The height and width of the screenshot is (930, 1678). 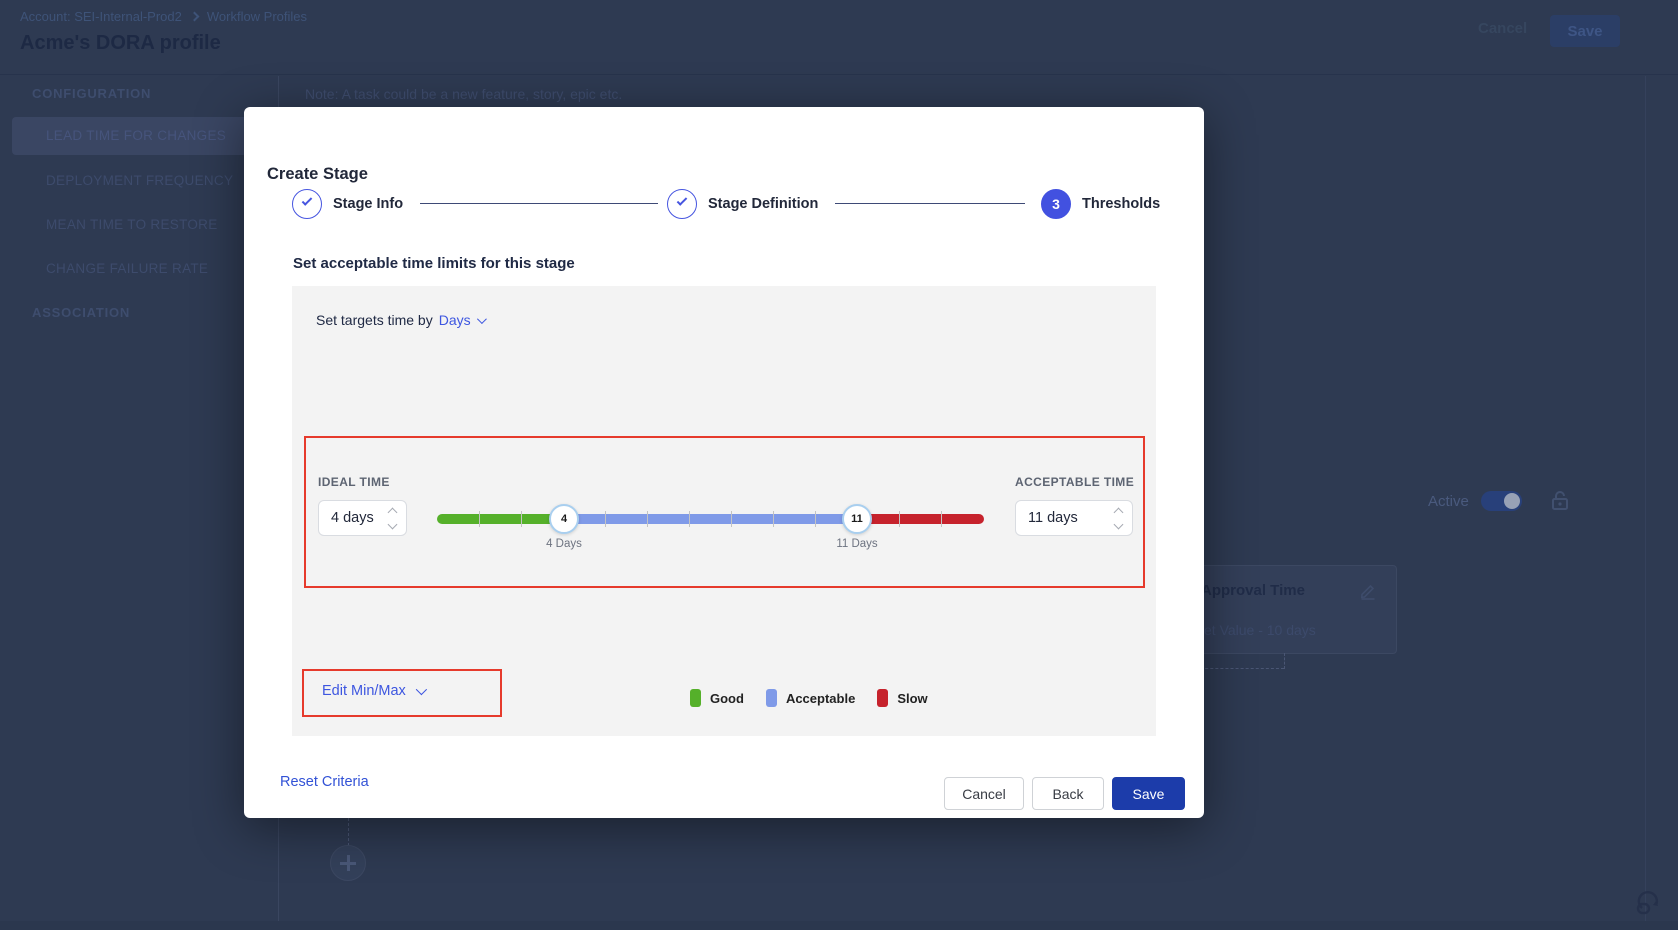 What do you see at coordinates (1645, 503) in the screenshot?
I see `right-panel-divider` at bounding box center [1645, 503].